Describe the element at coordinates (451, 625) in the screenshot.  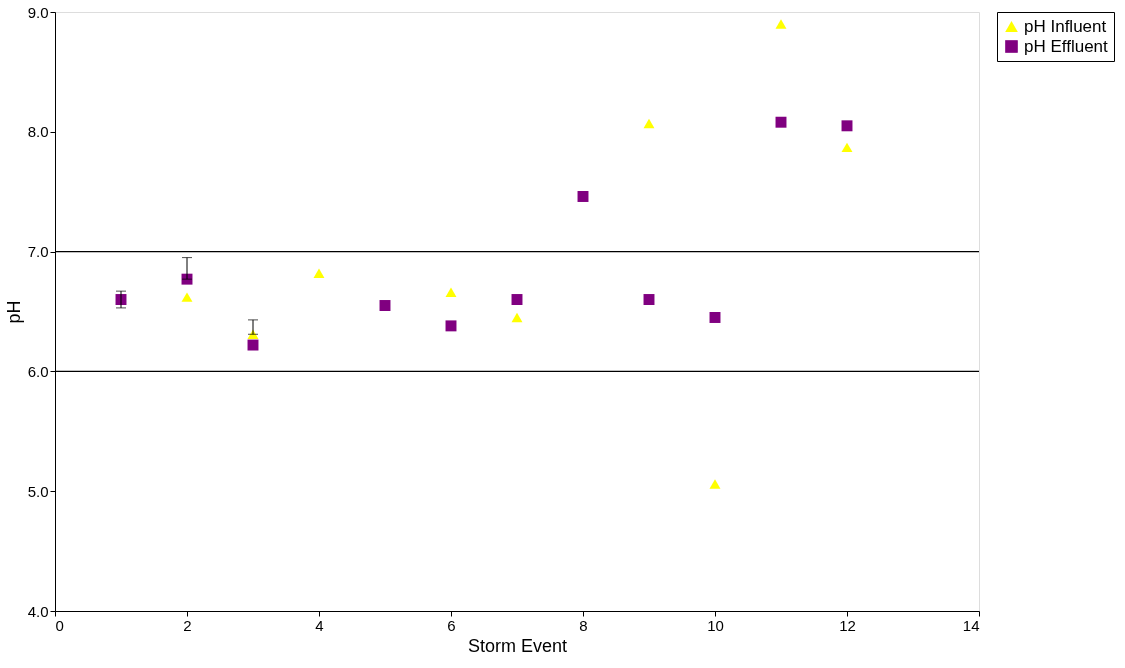
I see `x-tick-label: 6` at that location.